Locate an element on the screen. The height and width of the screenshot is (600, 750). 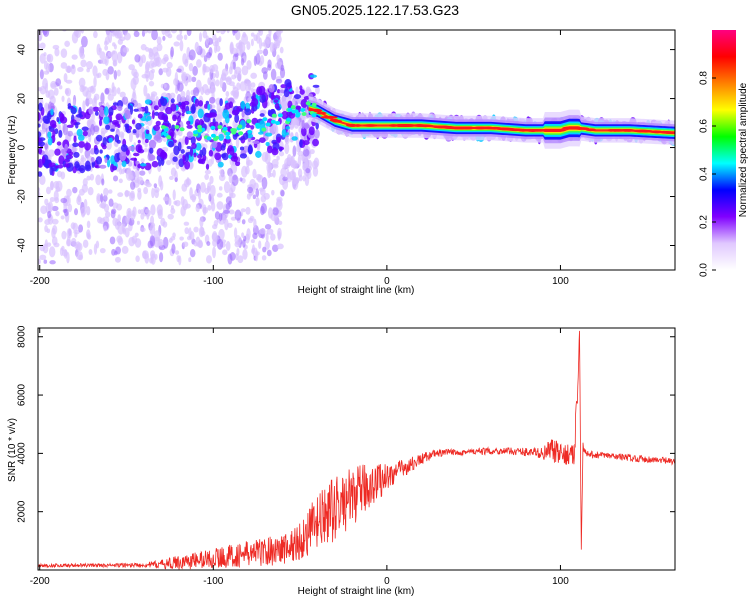
colorbar-tick-label: 0.6 is located at coordinates (704, 126).